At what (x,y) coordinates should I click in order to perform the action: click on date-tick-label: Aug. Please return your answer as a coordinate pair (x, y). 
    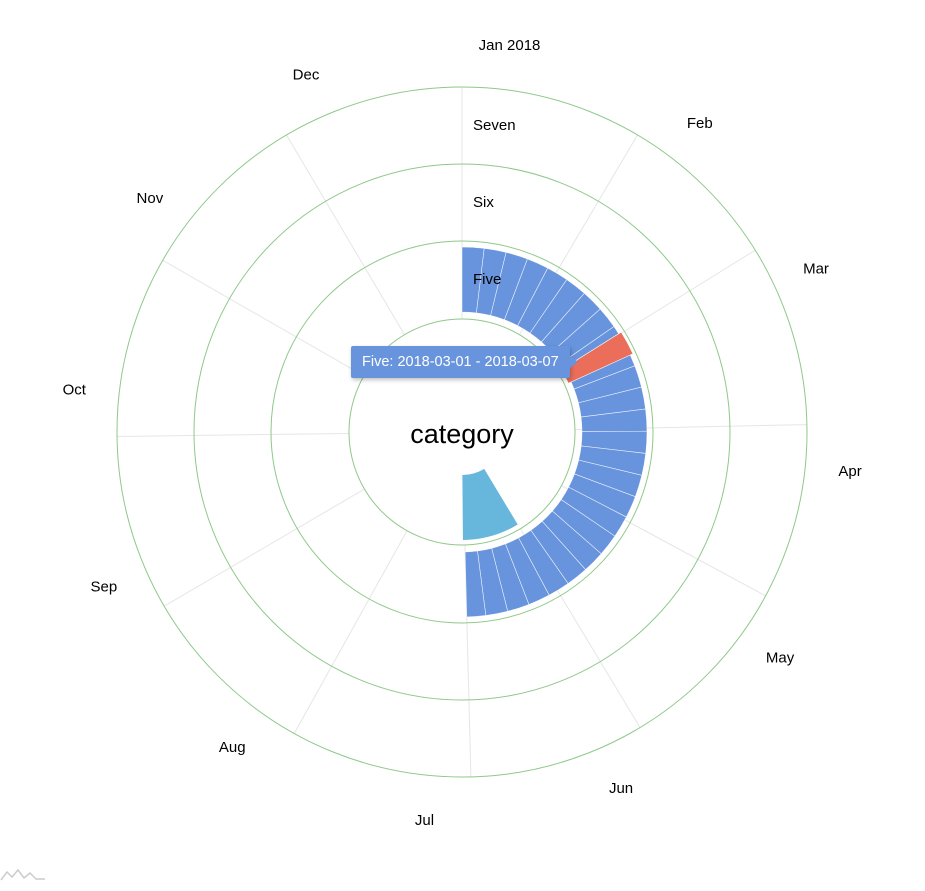
    Looking at the image, I should click on (232, 747).